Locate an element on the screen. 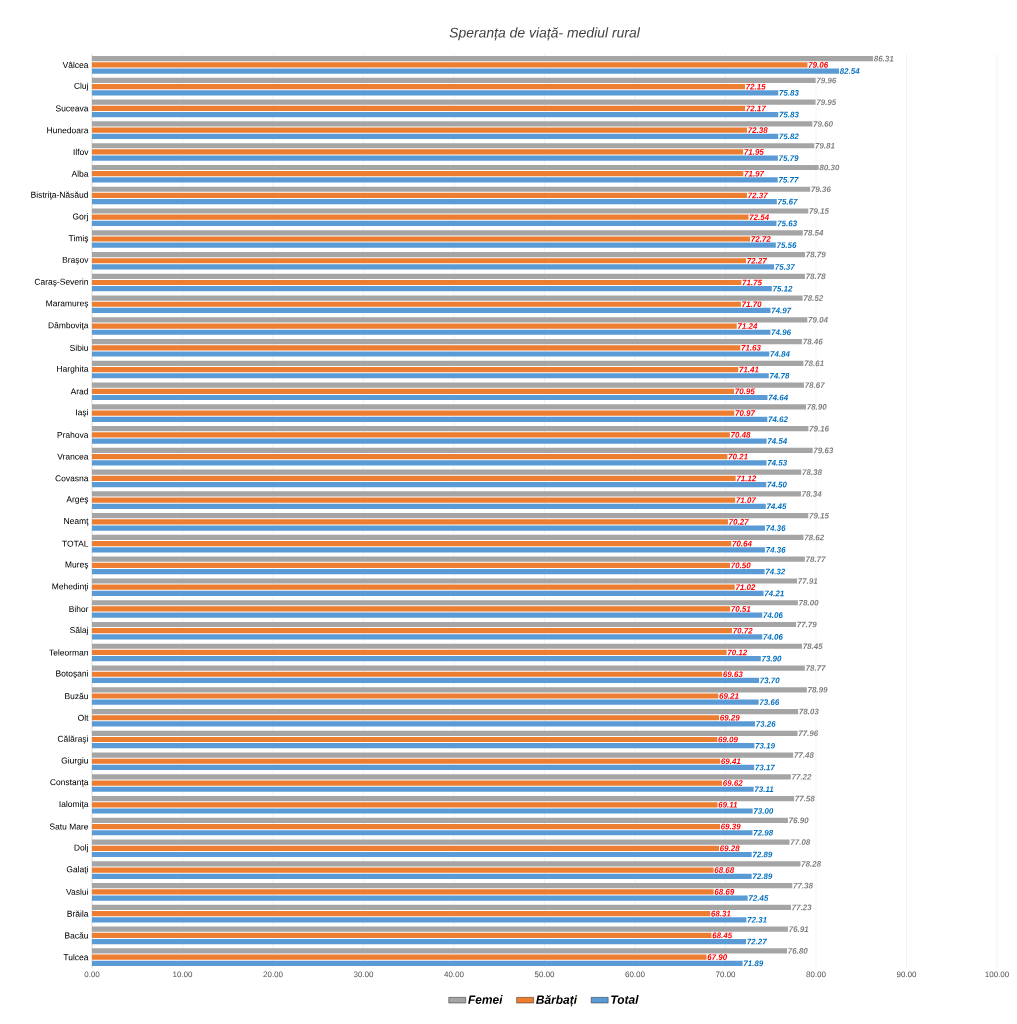  y-tick-label: Cluj is located at coordinates (81, 86).